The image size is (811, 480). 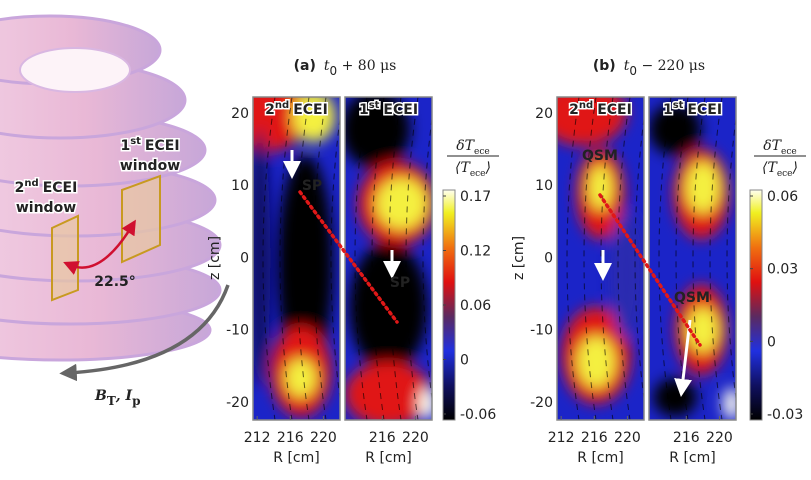 I want to click on window-label-part: st, so click(x=135, y=141).